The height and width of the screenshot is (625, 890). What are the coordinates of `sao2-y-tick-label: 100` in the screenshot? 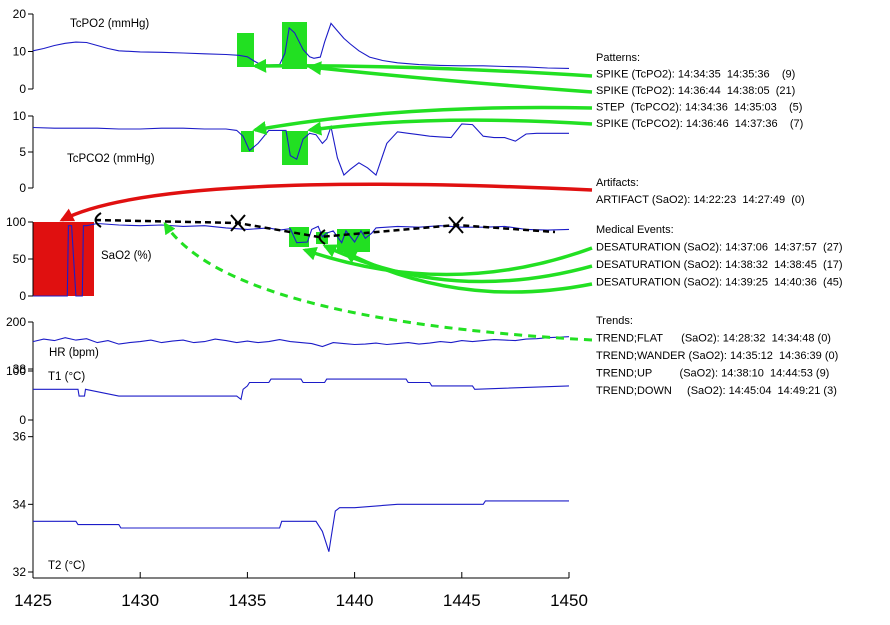 It's located at (16, 222).